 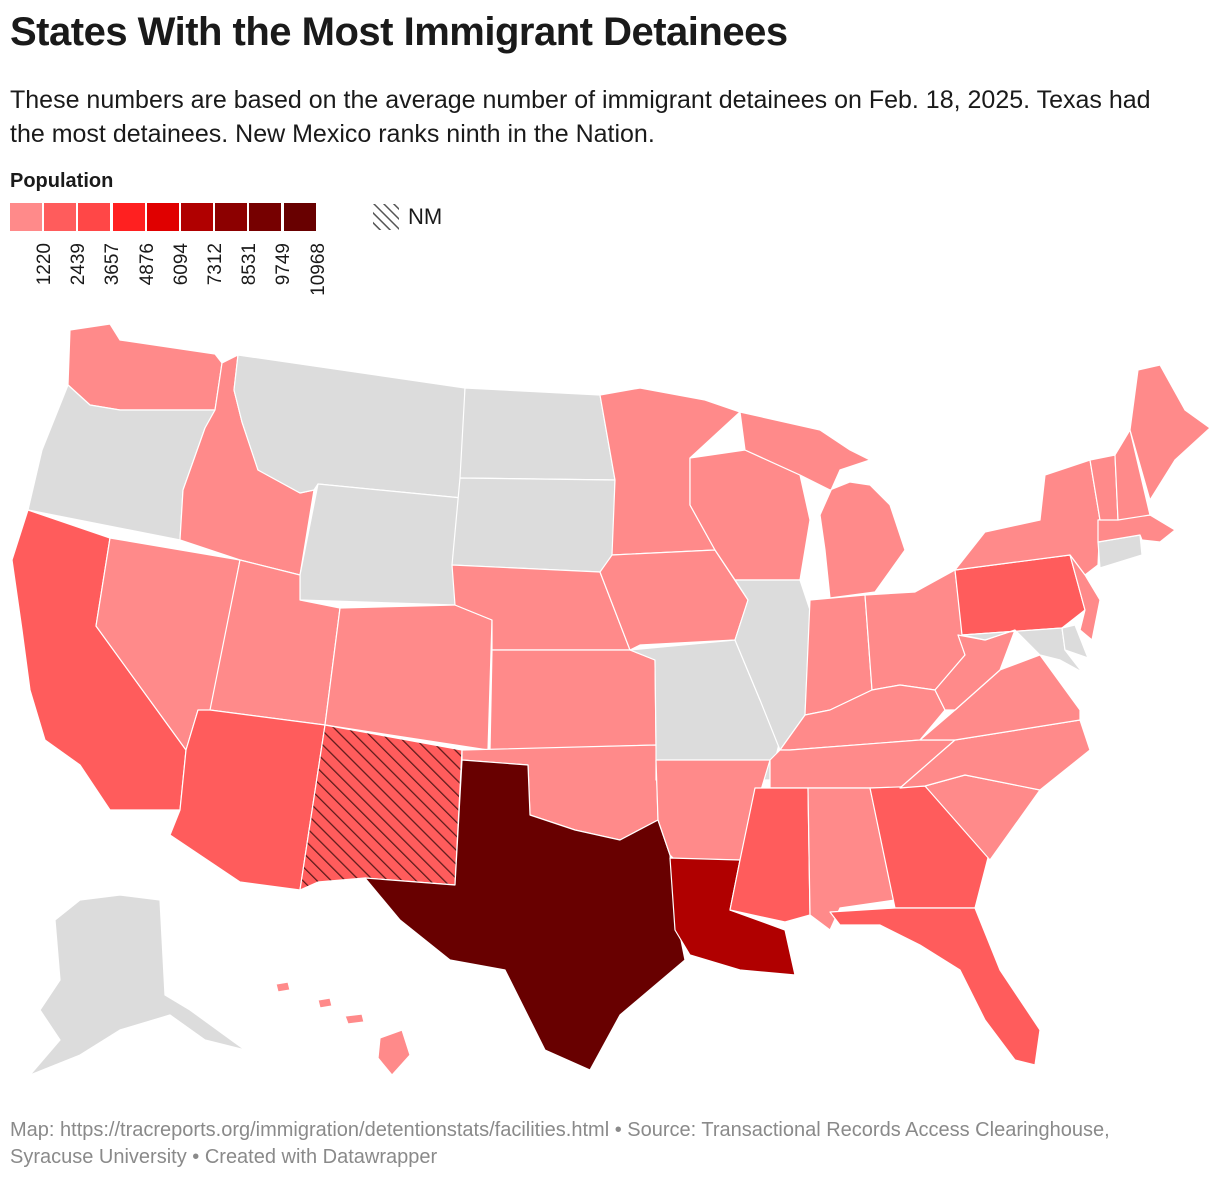 I want to click on legend-tick-label: 4876, so click(x=147, y=264).